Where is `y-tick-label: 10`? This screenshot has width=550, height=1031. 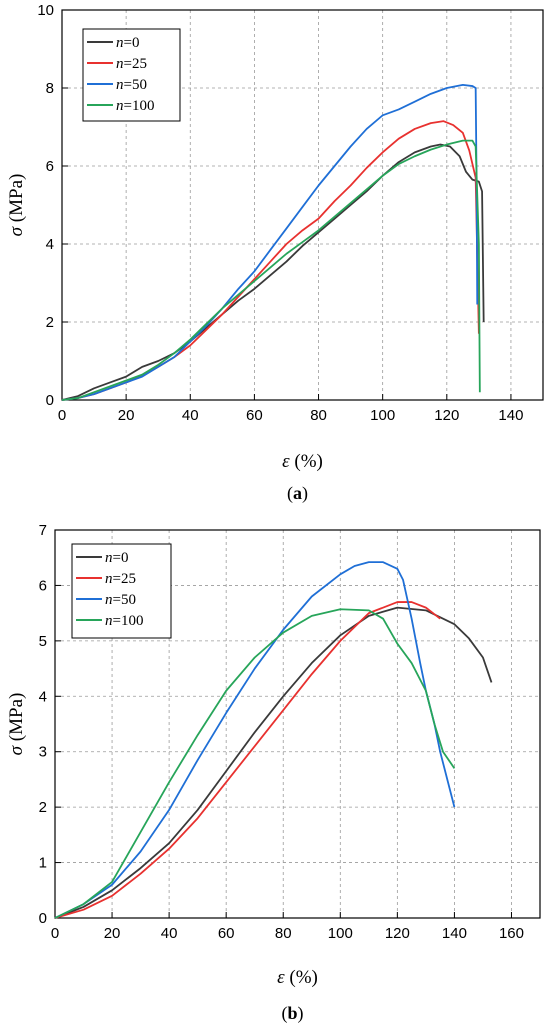
y-tick-label: 10 is located at coordinates (45, 10).